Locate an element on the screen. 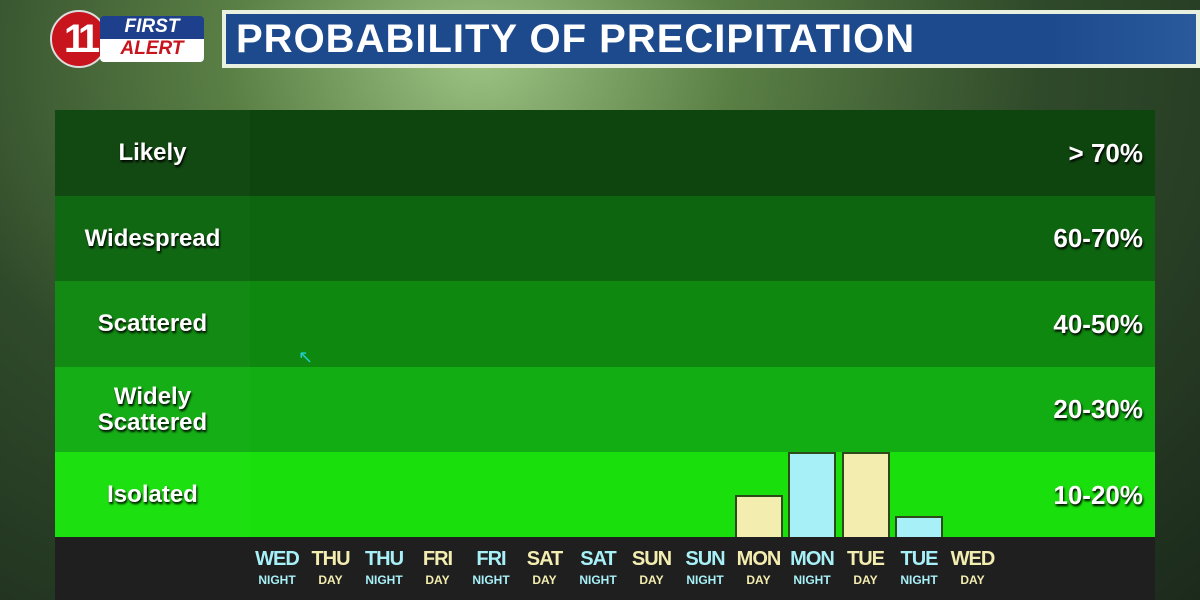 Image resolution: width=1200 pixels, height=600 pixels. x-axis-bar is located at coordinates (605, 568).